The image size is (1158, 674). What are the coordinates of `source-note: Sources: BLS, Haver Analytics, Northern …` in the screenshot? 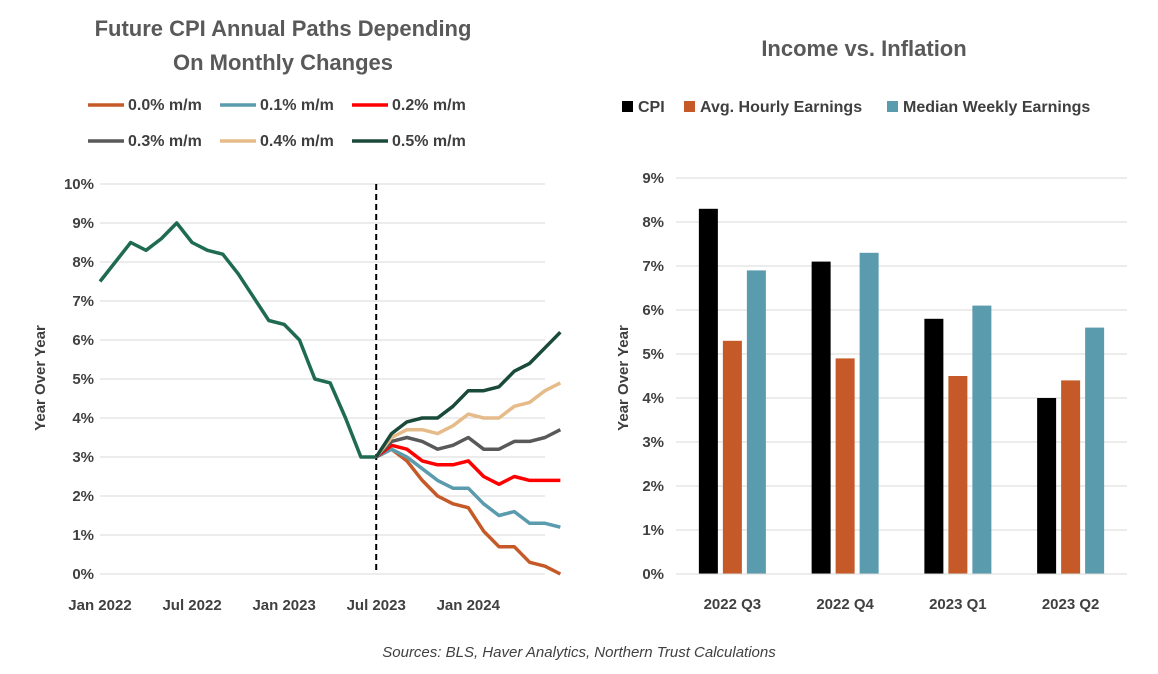 It's located at (579, 652).